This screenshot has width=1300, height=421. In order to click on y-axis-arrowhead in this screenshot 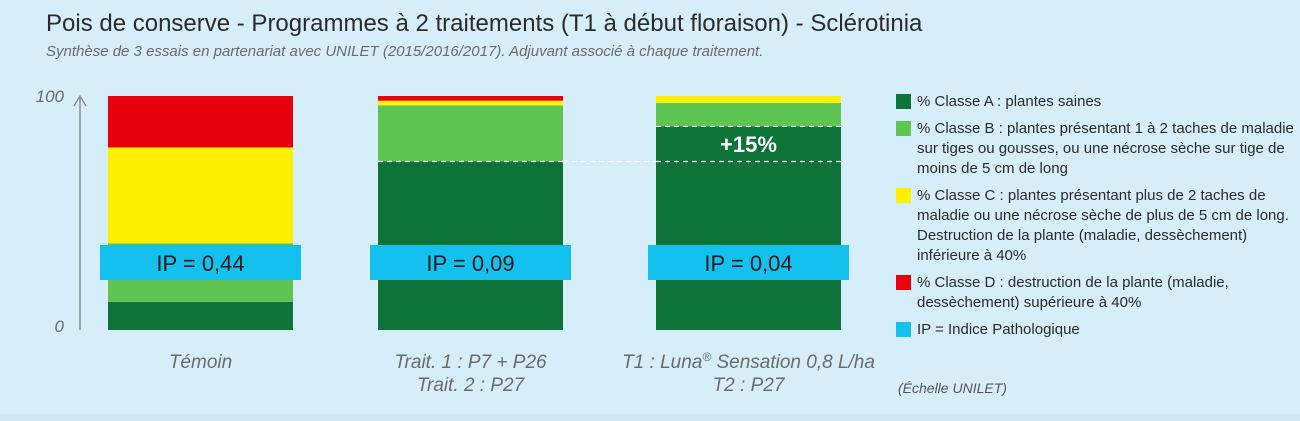, I will do `click(80, 100)`.